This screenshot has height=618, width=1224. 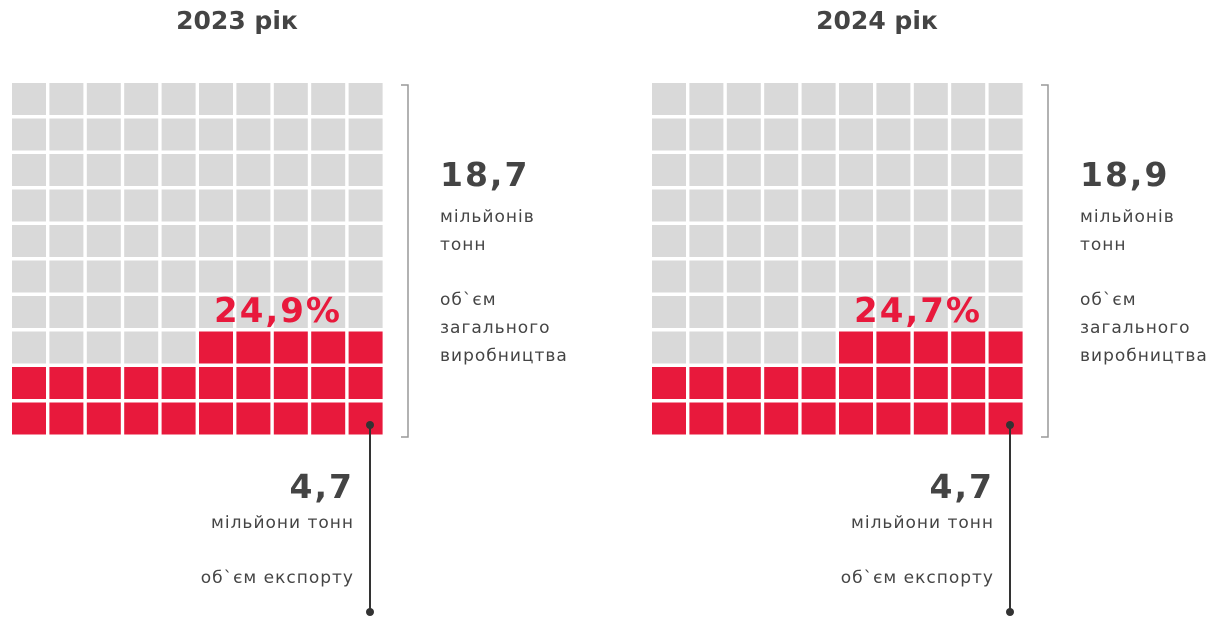 What do you see at coordinates (504, 328) in the screenshot?
I see `total-caption: об`єм загального виробництва` at bounding box center [504, 328].